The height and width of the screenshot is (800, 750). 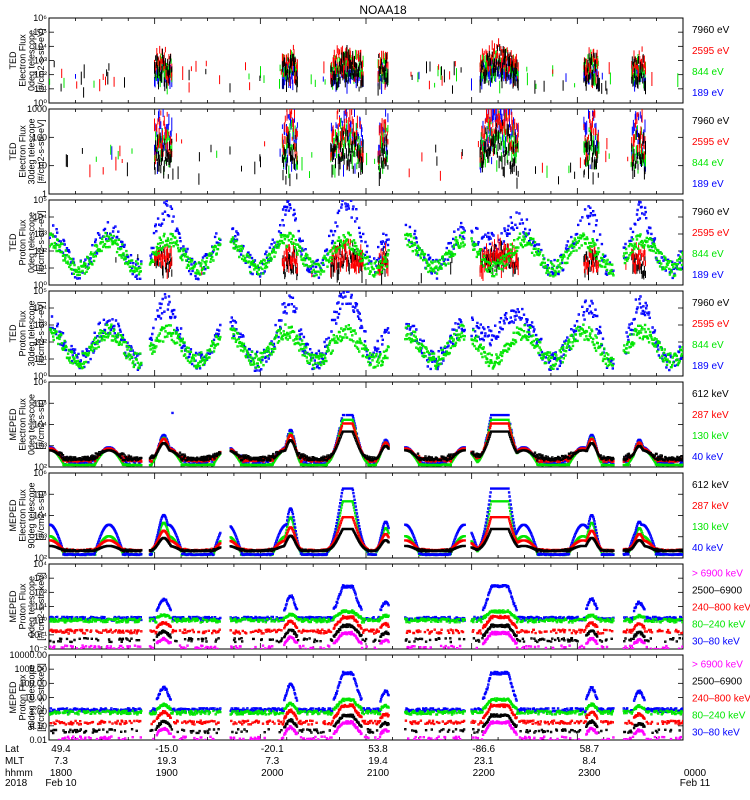 What do you see at coordinates (38, 712) in the screenshot?
I see `y-tick-label: 1.00` at bounding box center [38, 712].